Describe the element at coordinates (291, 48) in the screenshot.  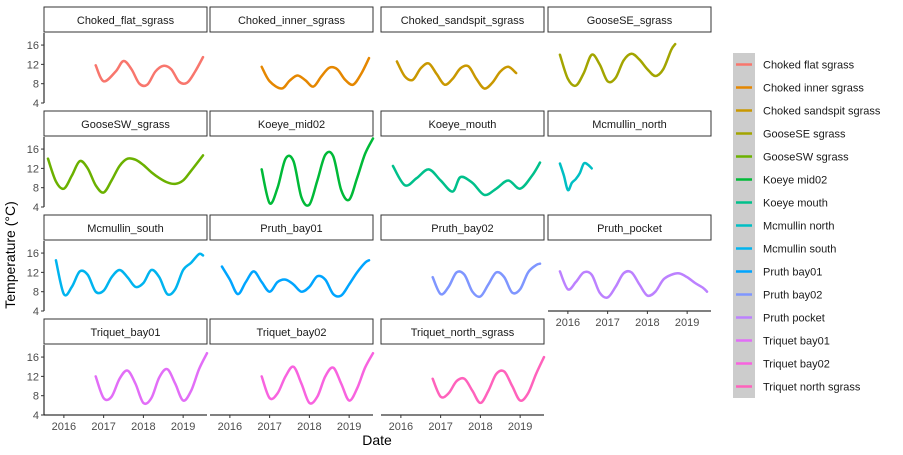
I see `facet-panel: Choked_inner_sgrass` at that location.